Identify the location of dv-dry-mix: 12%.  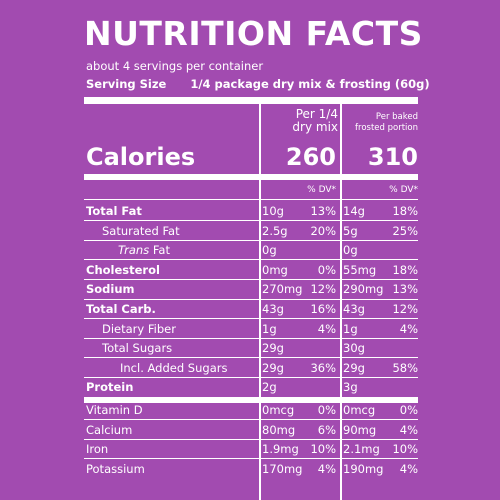
(323, 289).